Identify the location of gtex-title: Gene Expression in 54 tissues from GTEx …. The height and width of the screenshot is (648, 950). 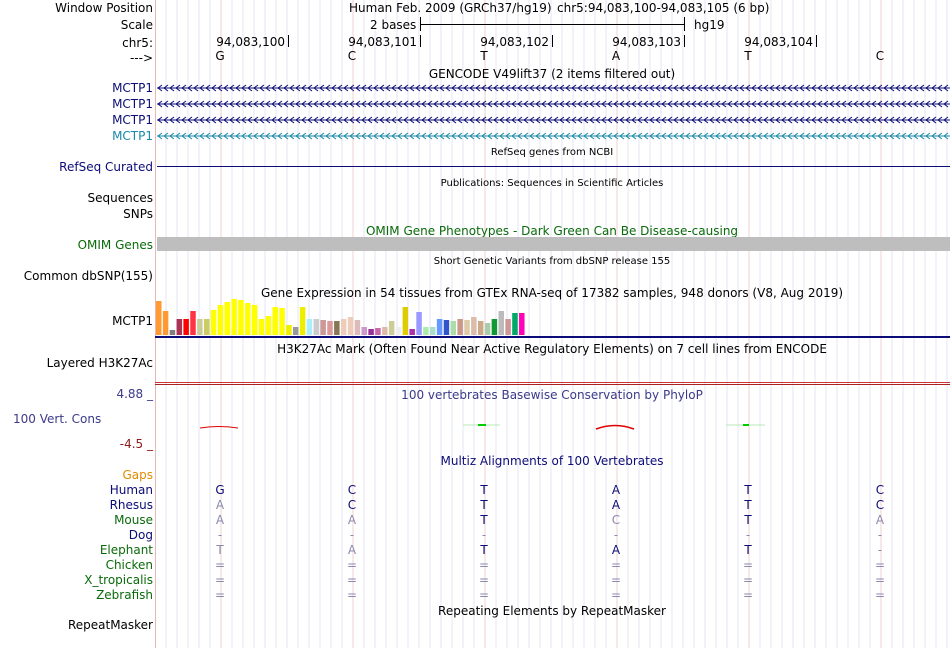
(552, 293).